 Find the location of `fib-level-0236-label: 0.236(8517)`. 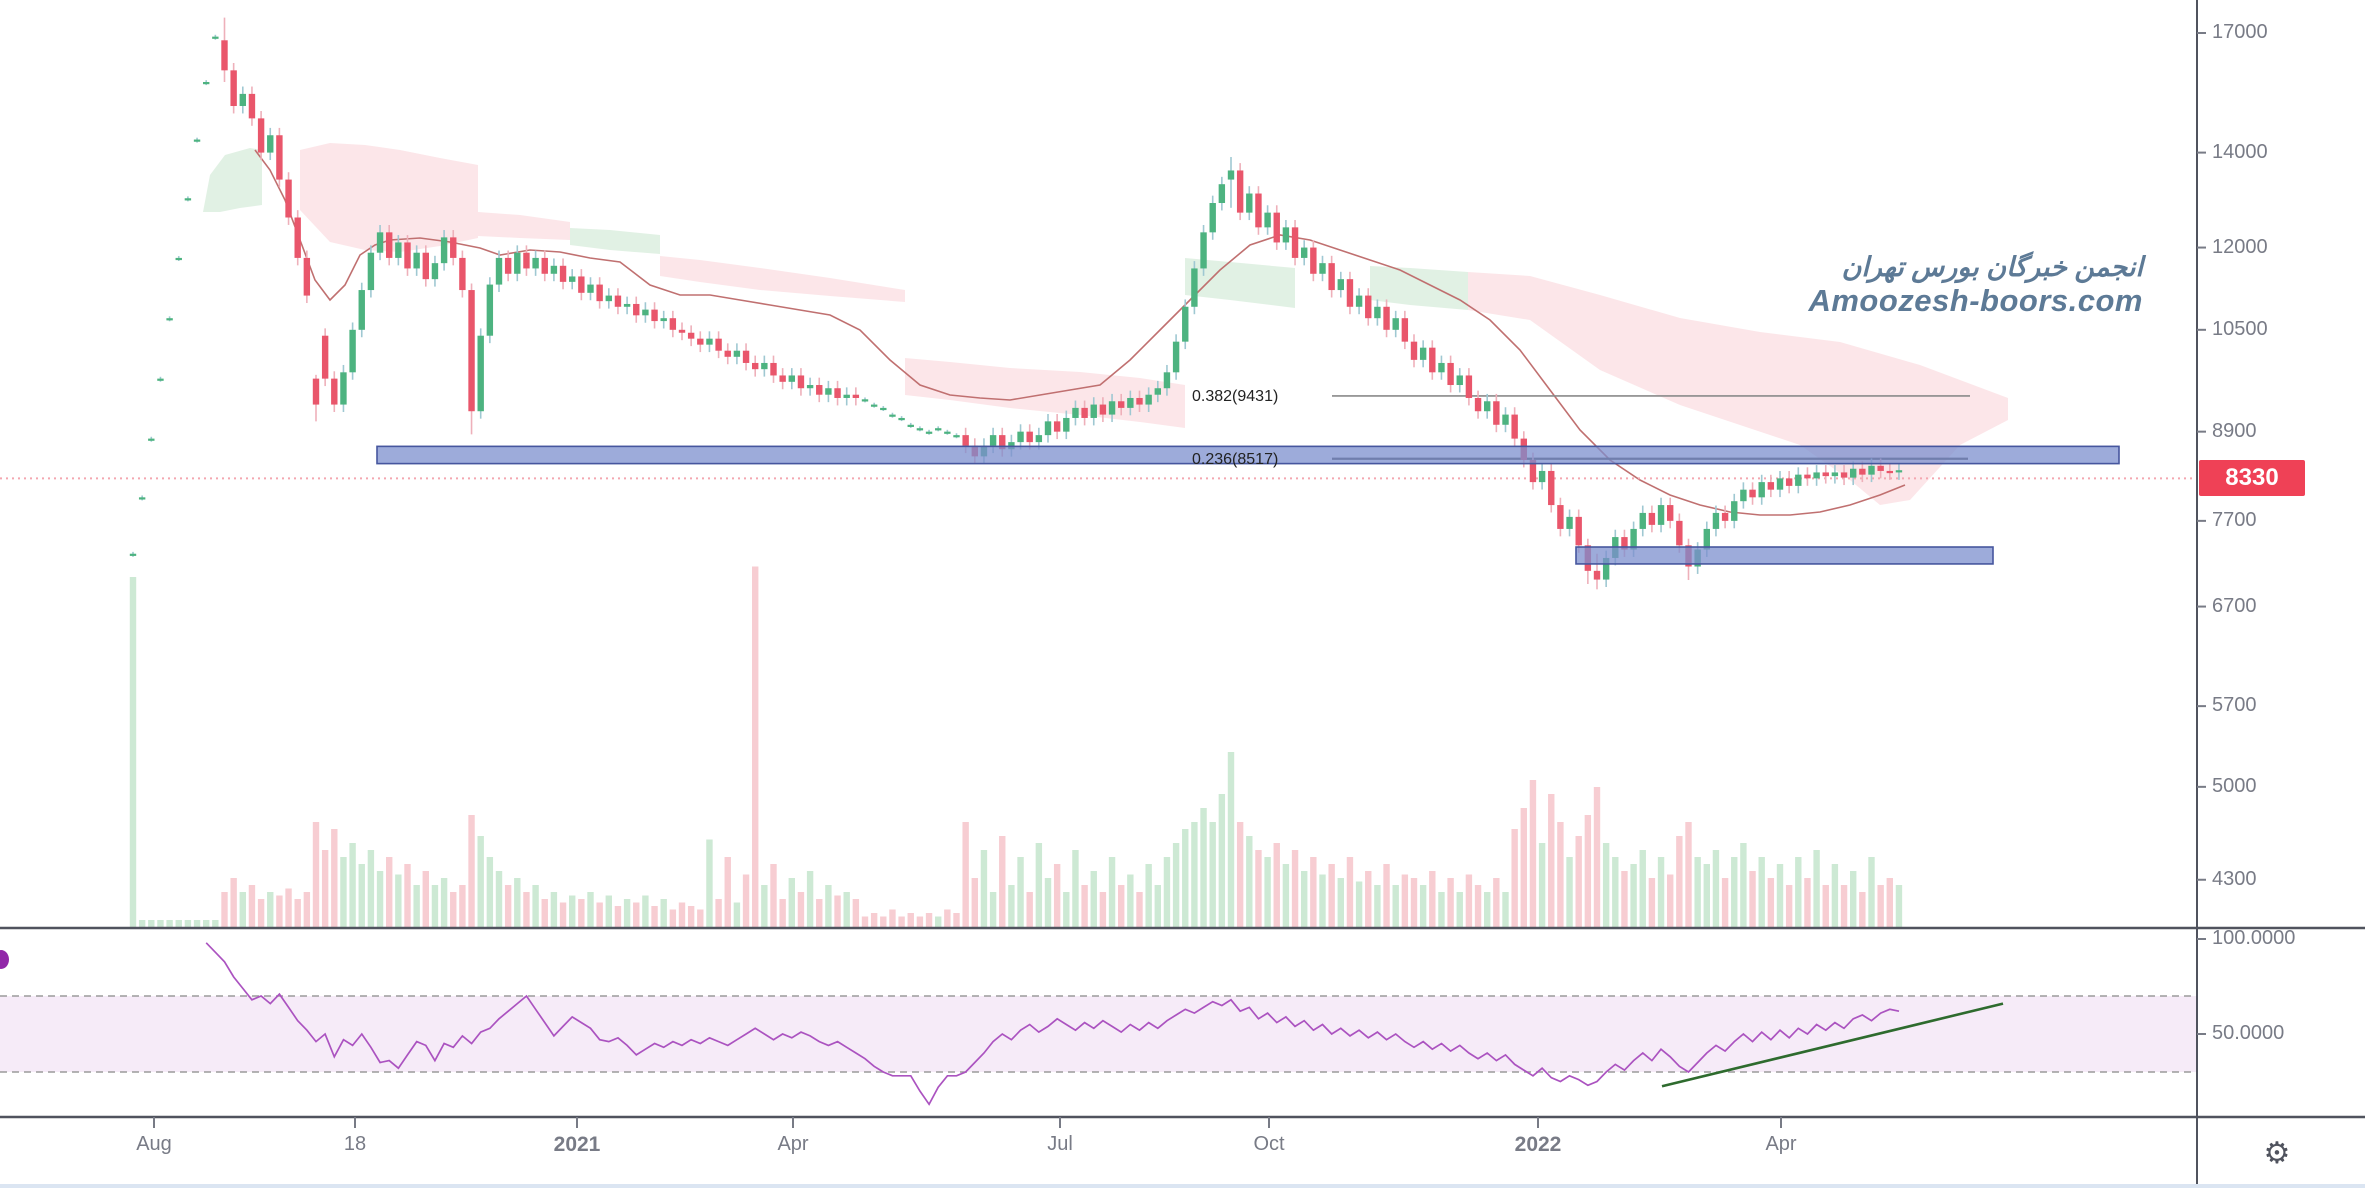

fib-level-0236-label: 0.236(8517) is located at coordinates (1235, 459).